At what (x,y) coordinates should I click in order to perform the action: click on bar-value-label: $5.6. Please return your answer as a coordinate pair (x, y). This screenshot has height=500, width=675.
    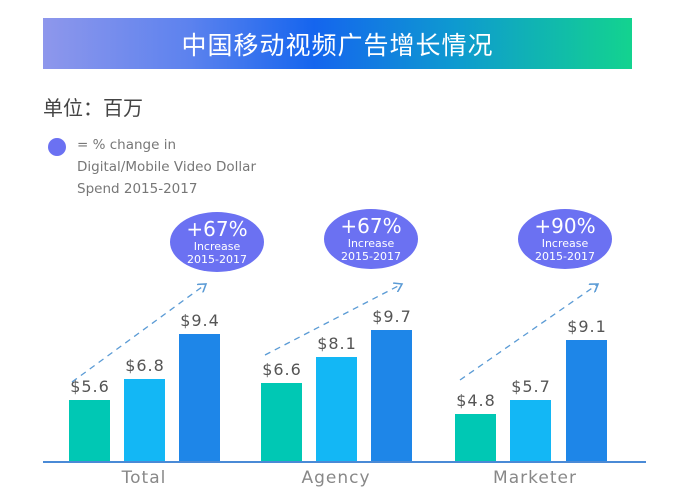
    Looking at the image, I should click on (90, 386).